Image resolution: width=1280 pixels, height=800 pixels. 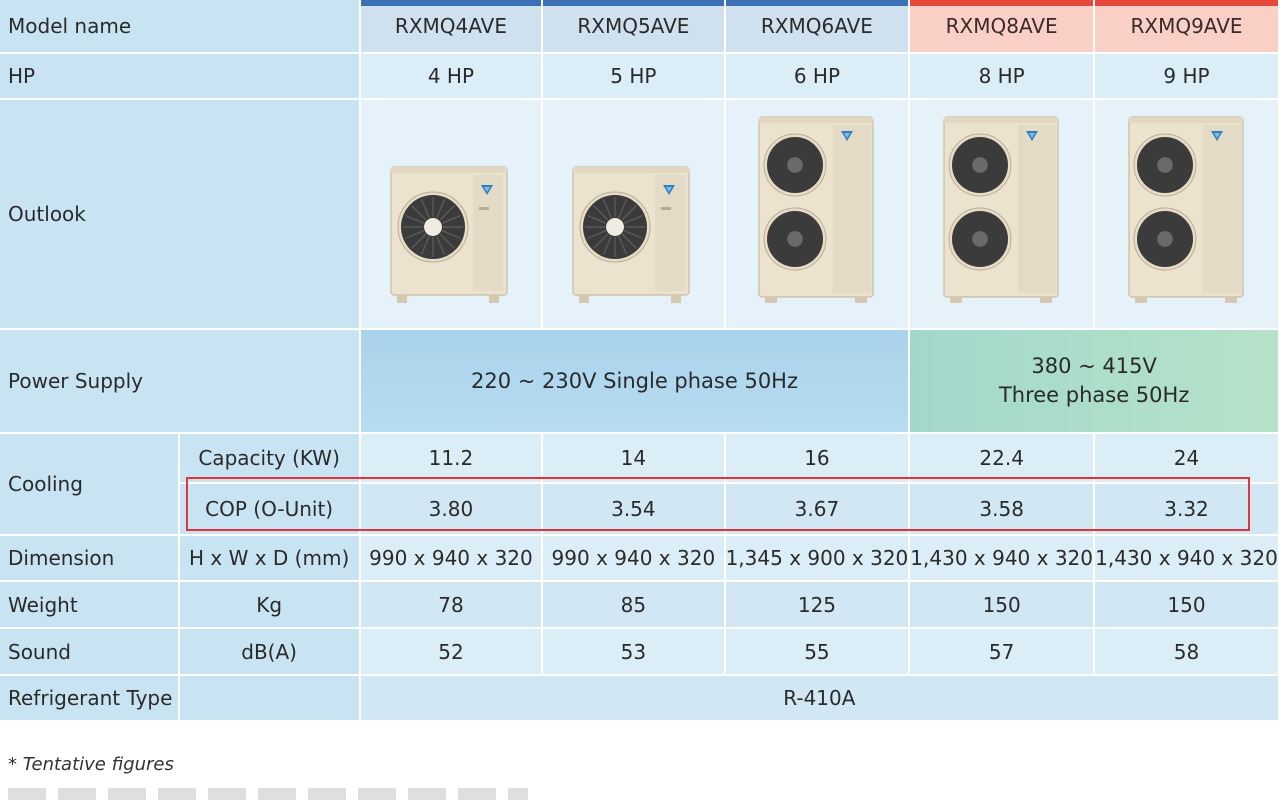 I want to click on label-weight-unit: Kg, so click(x=269, y=604).